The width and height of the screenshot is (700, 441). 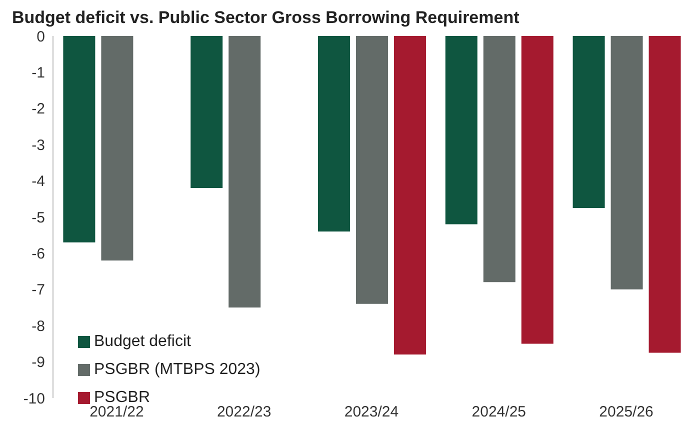 I want to click on y-tick-label: -8, so click(x=38, y=326).